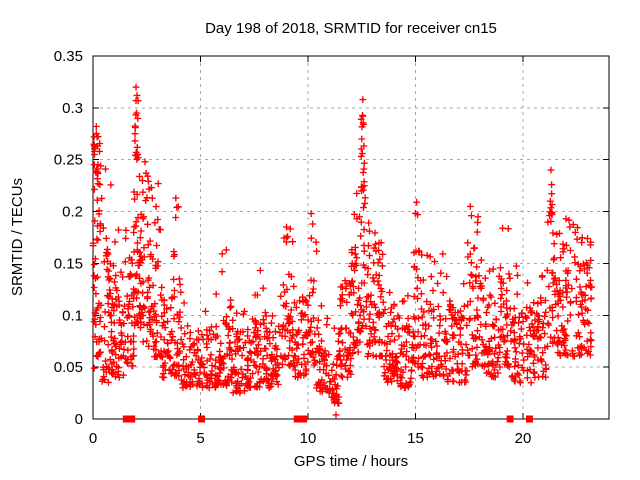 The width and height of the screenshot is (640, 480). I want to click on x-tick-label: 10, so click(308, 438).